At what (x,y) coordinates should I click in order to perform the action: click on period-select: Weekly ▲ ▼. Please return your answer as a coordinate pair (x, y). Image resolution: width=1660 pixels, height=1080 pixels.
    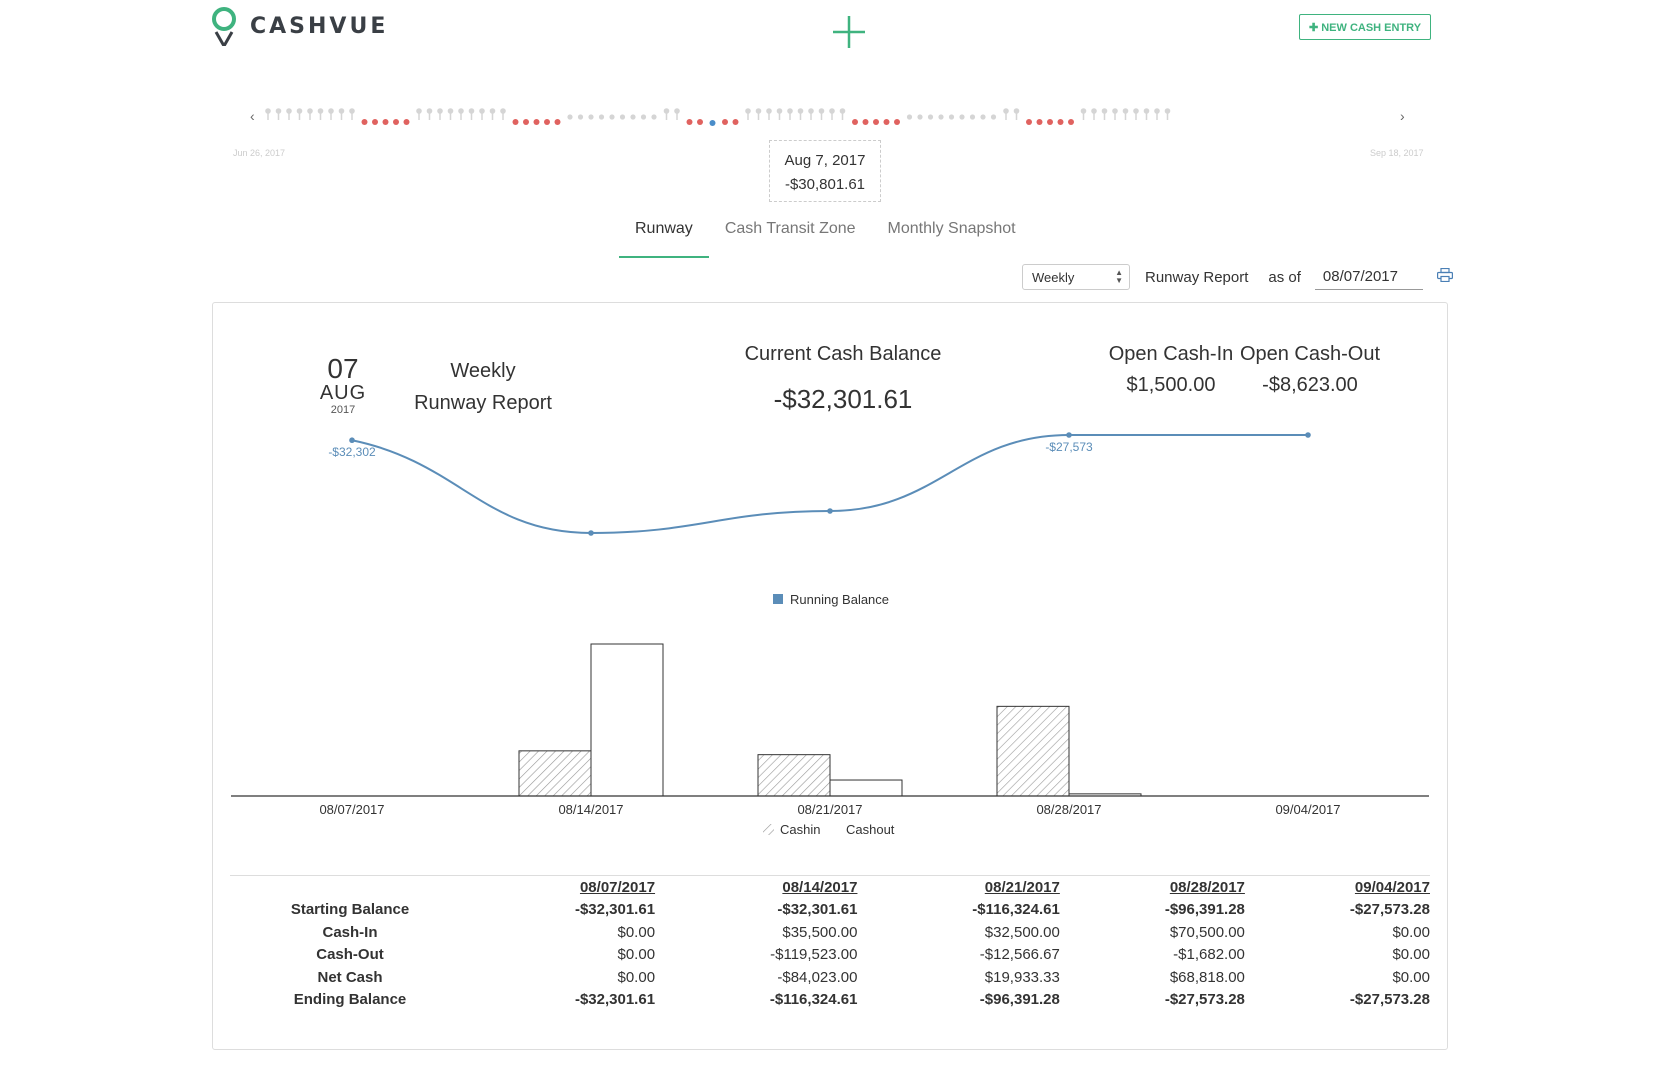
    Looking at the image, I should click on (1076, 277).